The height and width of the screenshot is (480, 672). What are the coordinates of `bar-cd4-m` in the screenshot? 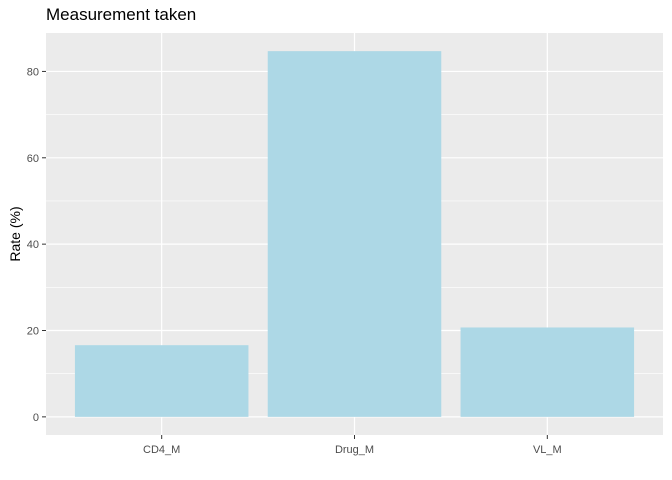 It's located at (161, 381).